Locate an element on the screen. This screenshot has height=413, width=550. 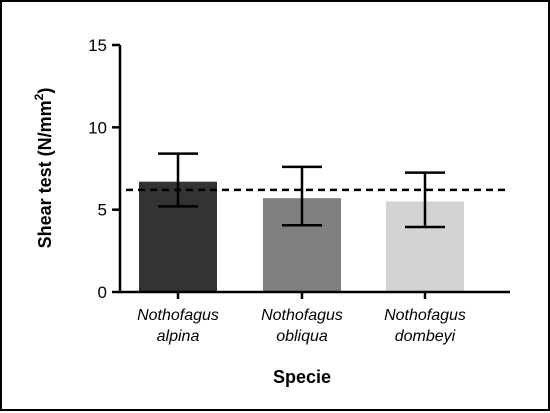
y-tick-label-5: 5 is located at coordinates (102, 210).